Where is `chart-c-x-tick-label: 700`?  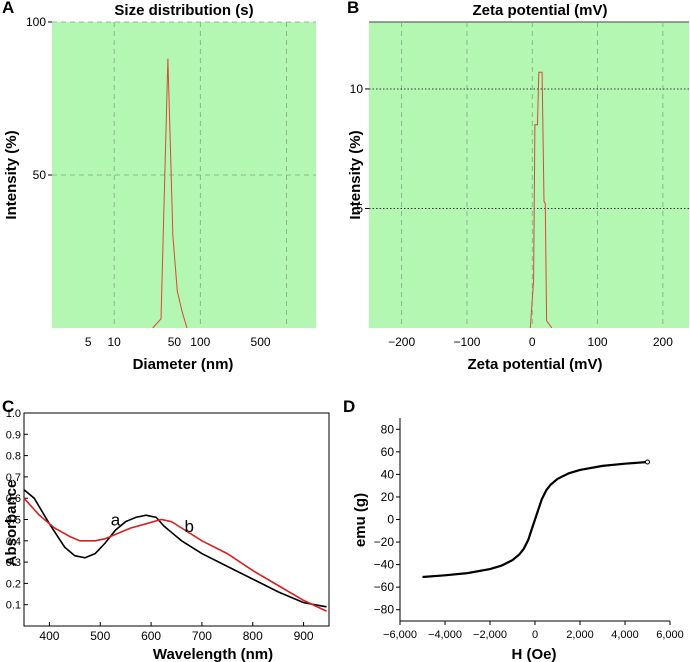 chart-c-x-tick-label: 700 is located at coordinates (202, 636).